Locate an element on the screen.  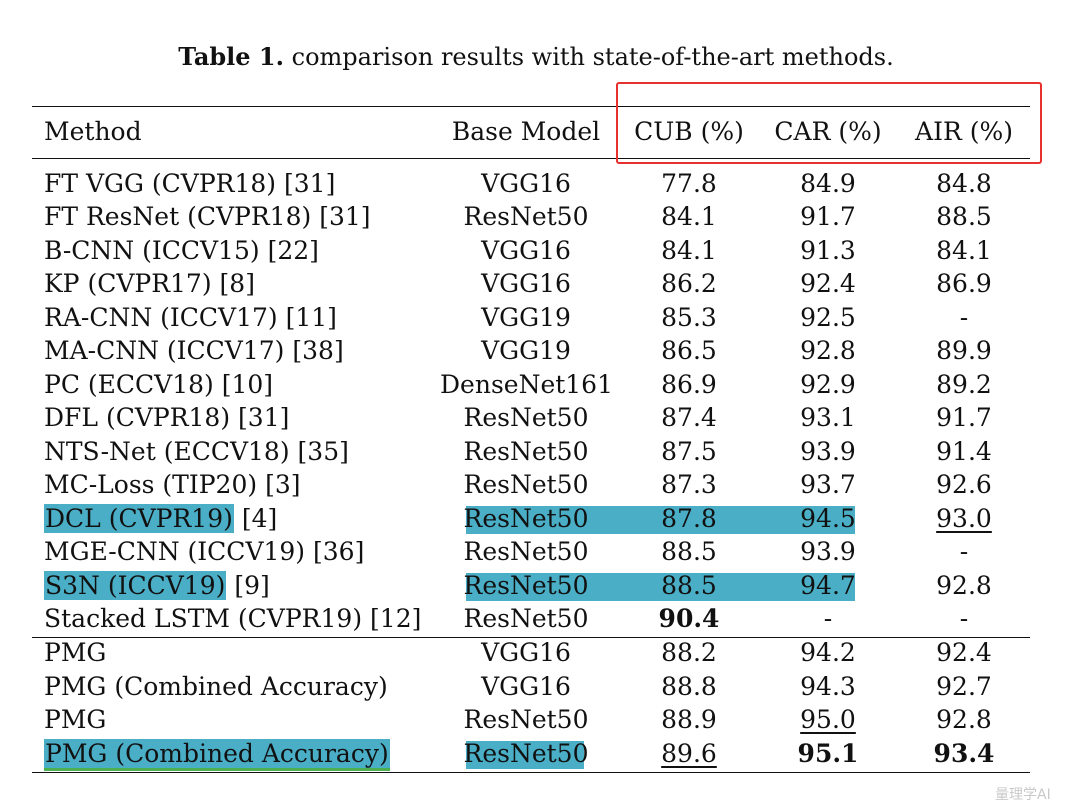
metrics-highlight-box is located at coordinates (829, 123).